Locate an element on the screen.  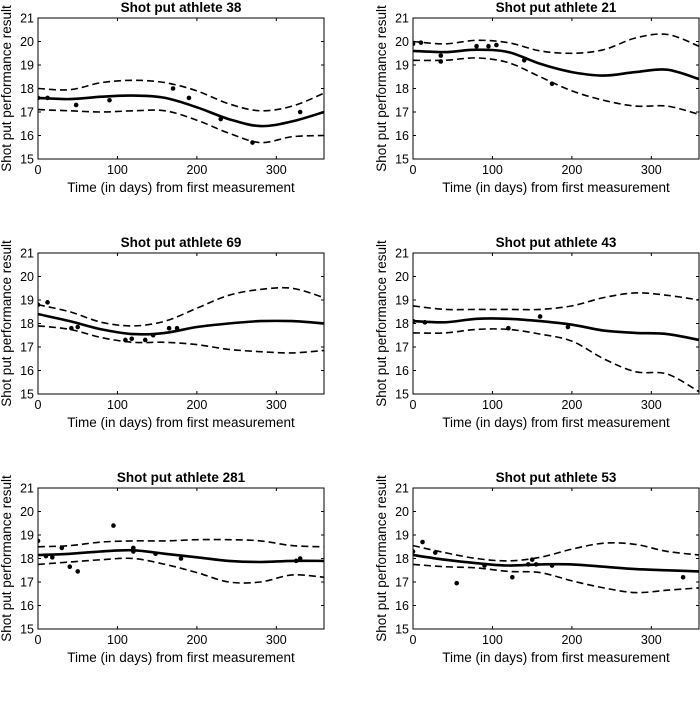
chart-title: Shot put athlete 21 is located at coordinates (556, 7).